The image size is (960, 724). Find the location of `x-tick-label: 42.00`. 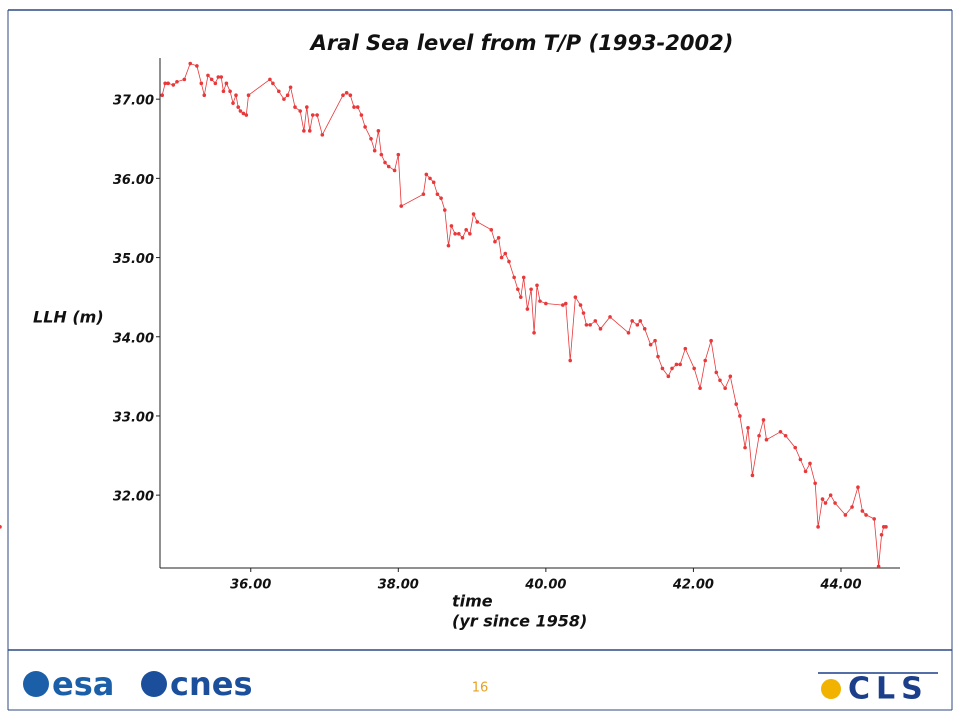

x-tick-label: 42.00 is located at coordinates (693, 585).